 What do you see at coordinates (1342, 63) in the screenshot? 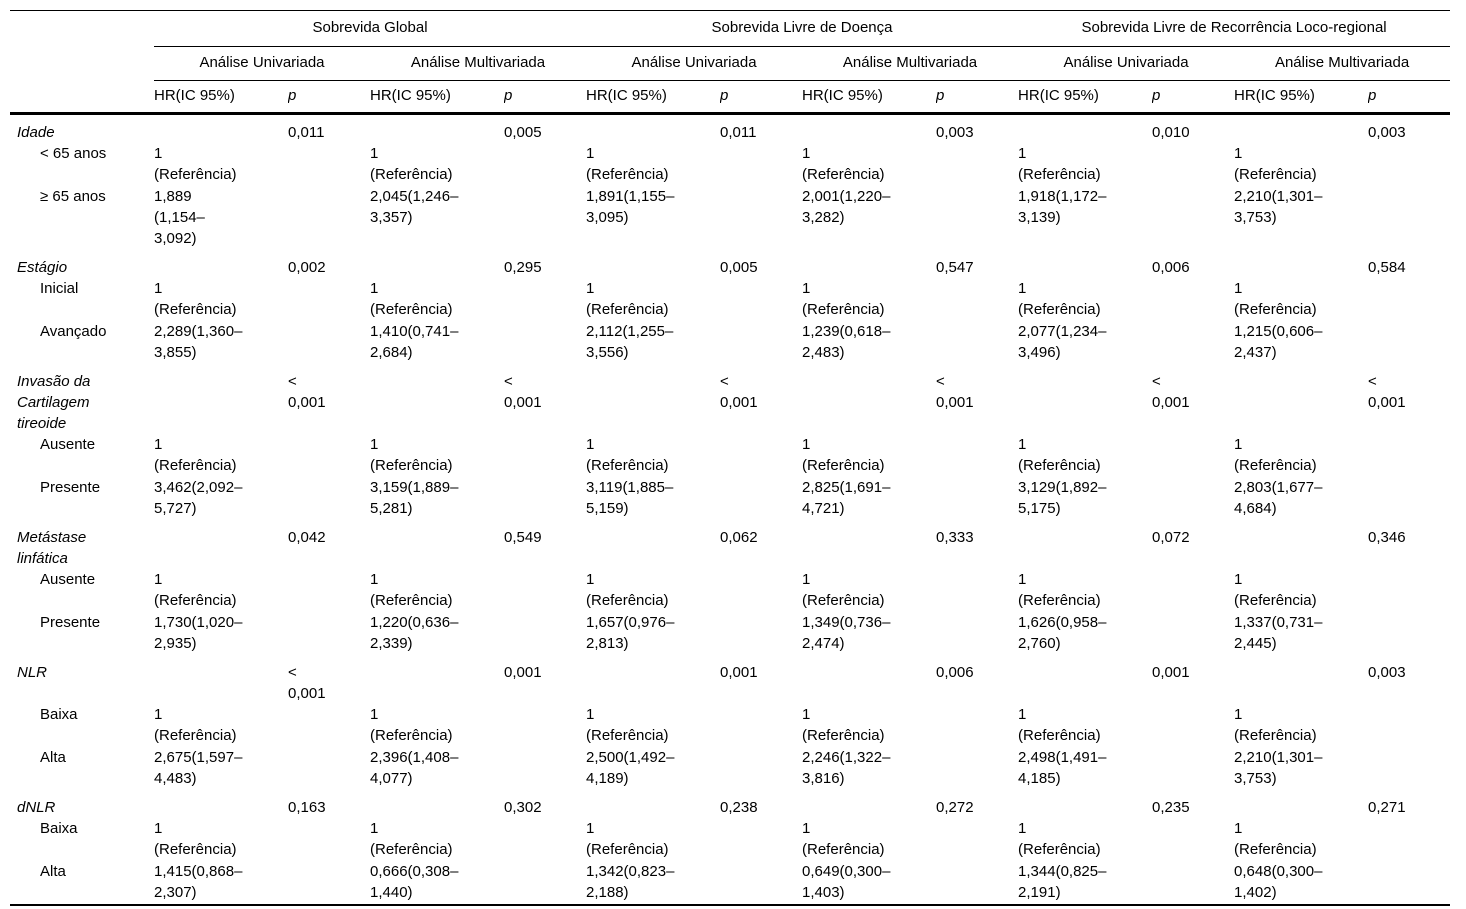
I see `analysis-header-multivariate: Análise Multivariada` at bounding box center [1342, 63].